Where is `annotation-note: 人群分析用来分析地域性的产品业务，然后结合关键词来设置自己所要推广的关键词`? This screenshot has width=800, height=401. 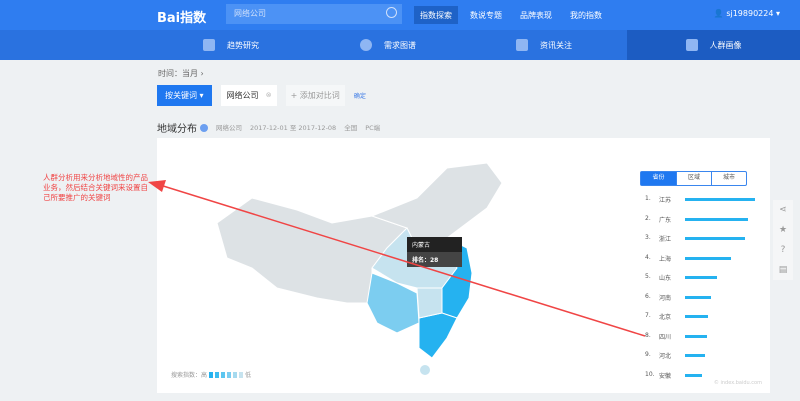 annotation-note: 人群分析用来分析地域性的产品业务，然后结合关键词来设置自己所要推广的关键词 is located at coordinates (95, 187).